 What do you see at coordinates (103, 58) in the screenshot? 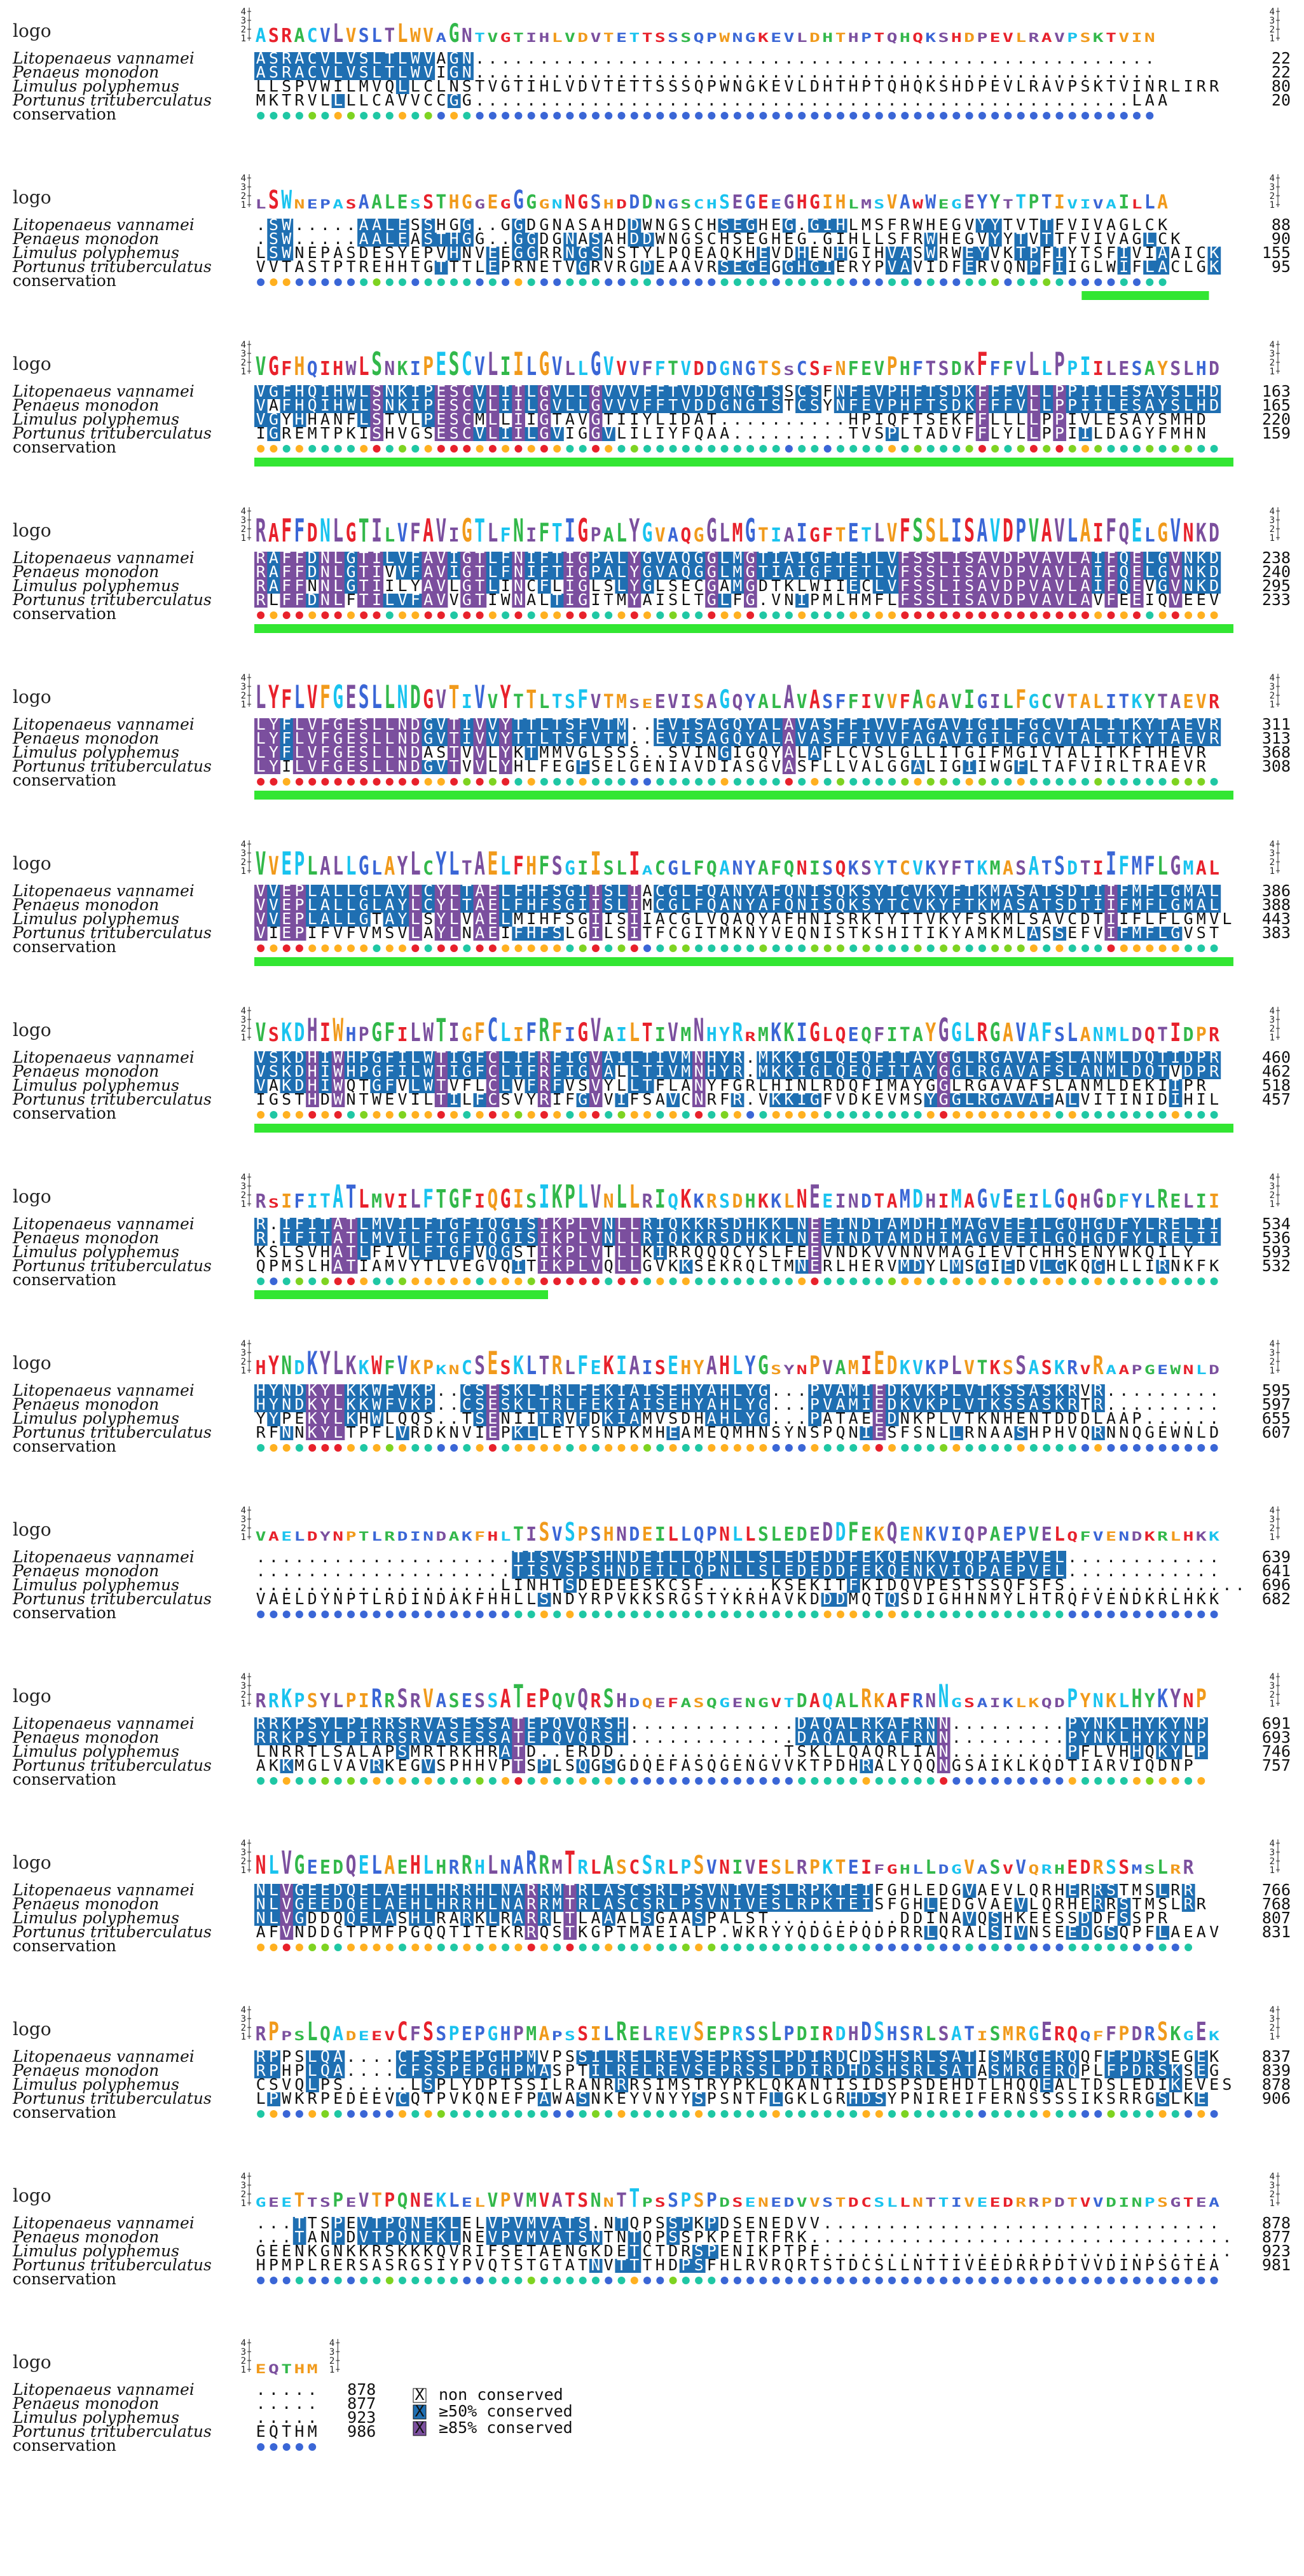
I see `species-name: Litopenaeus vannamei` at bounding box center [103, 58].